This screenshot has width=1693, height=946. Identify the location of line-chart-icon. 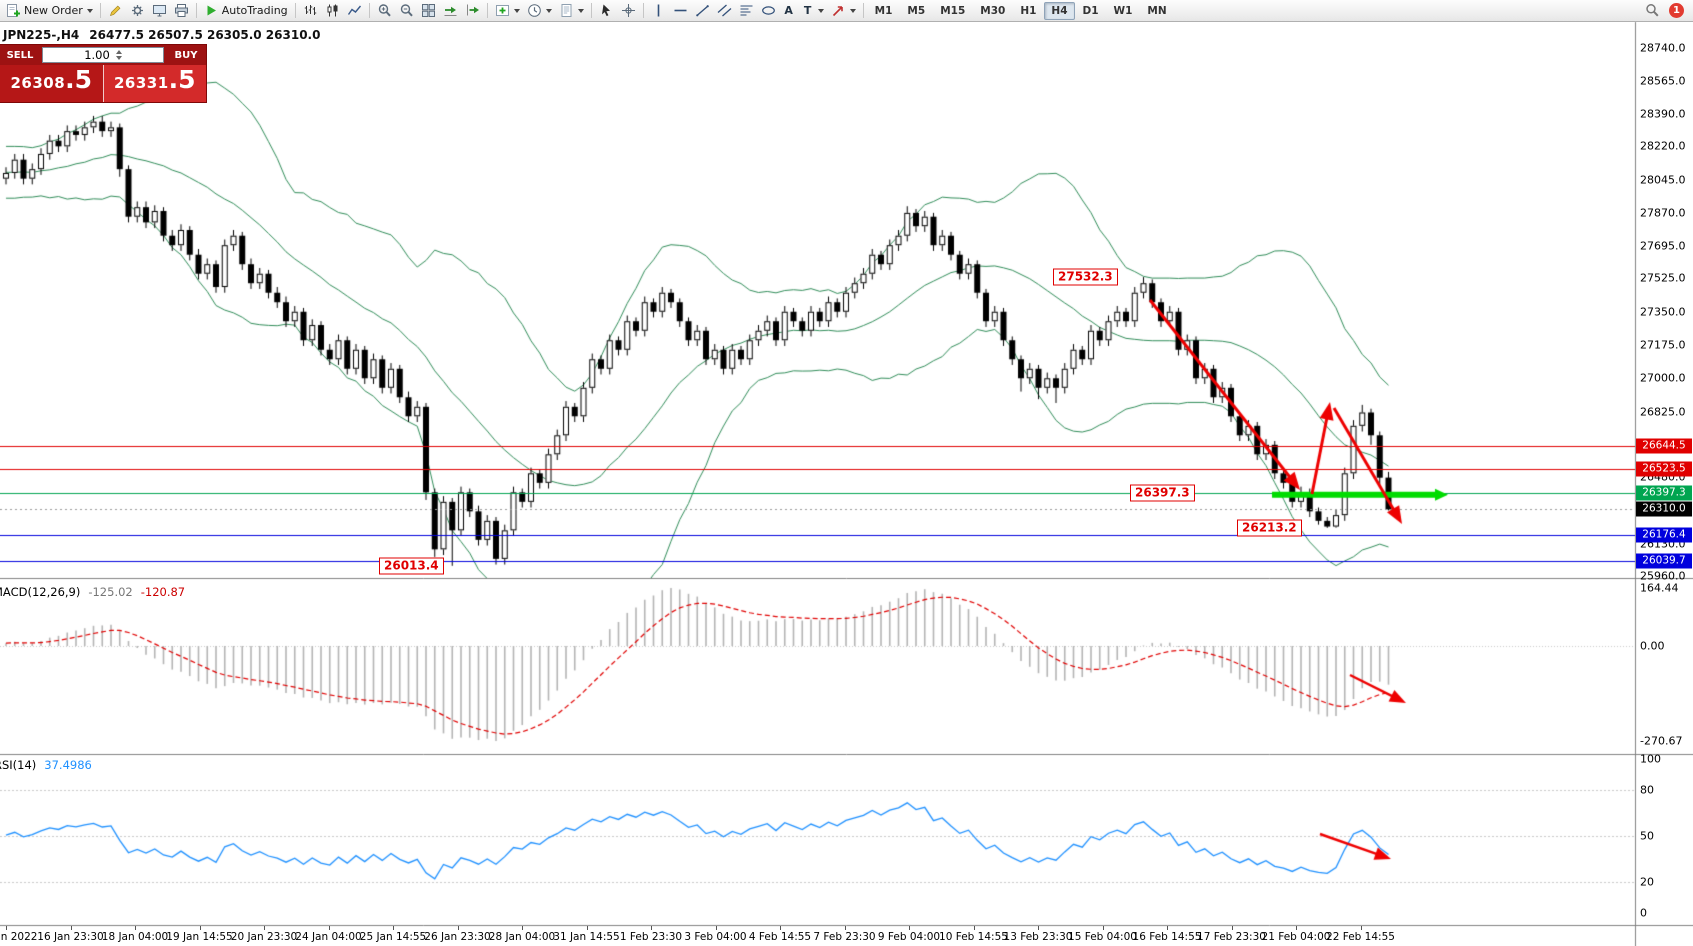
(354, 10).